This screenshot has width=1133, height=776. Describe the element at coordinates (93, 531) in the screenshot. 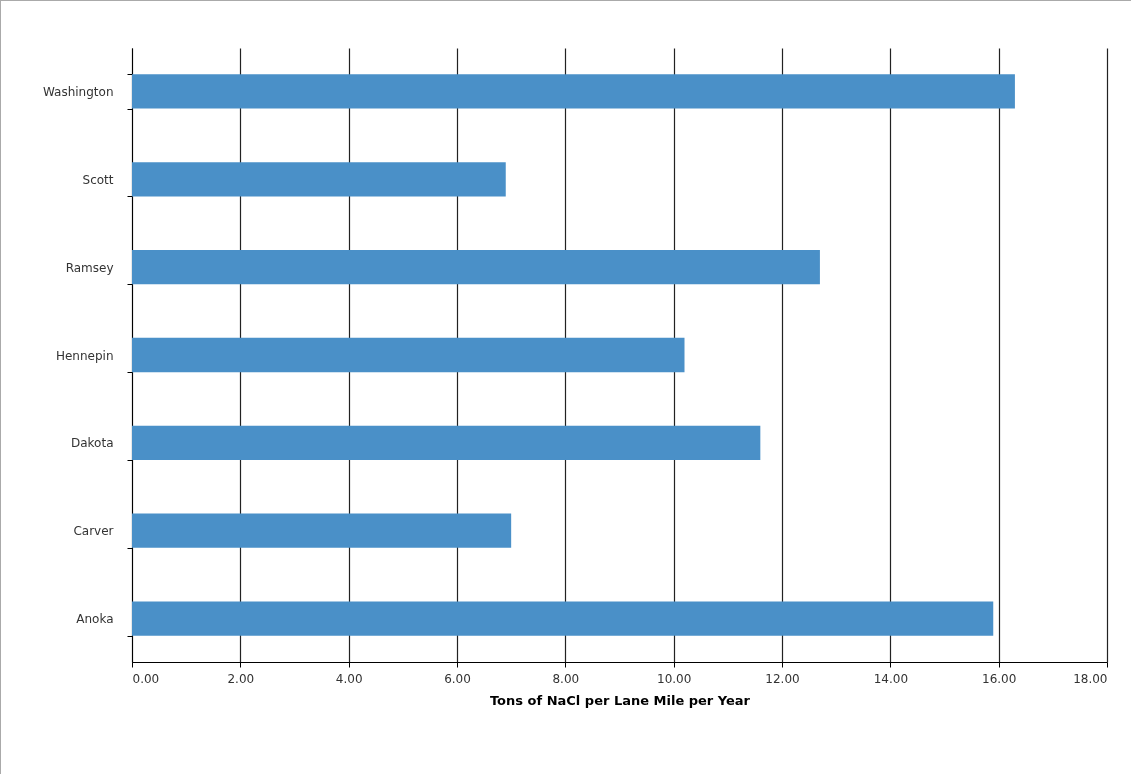

I see `y-tick-label: Carver` at that location.